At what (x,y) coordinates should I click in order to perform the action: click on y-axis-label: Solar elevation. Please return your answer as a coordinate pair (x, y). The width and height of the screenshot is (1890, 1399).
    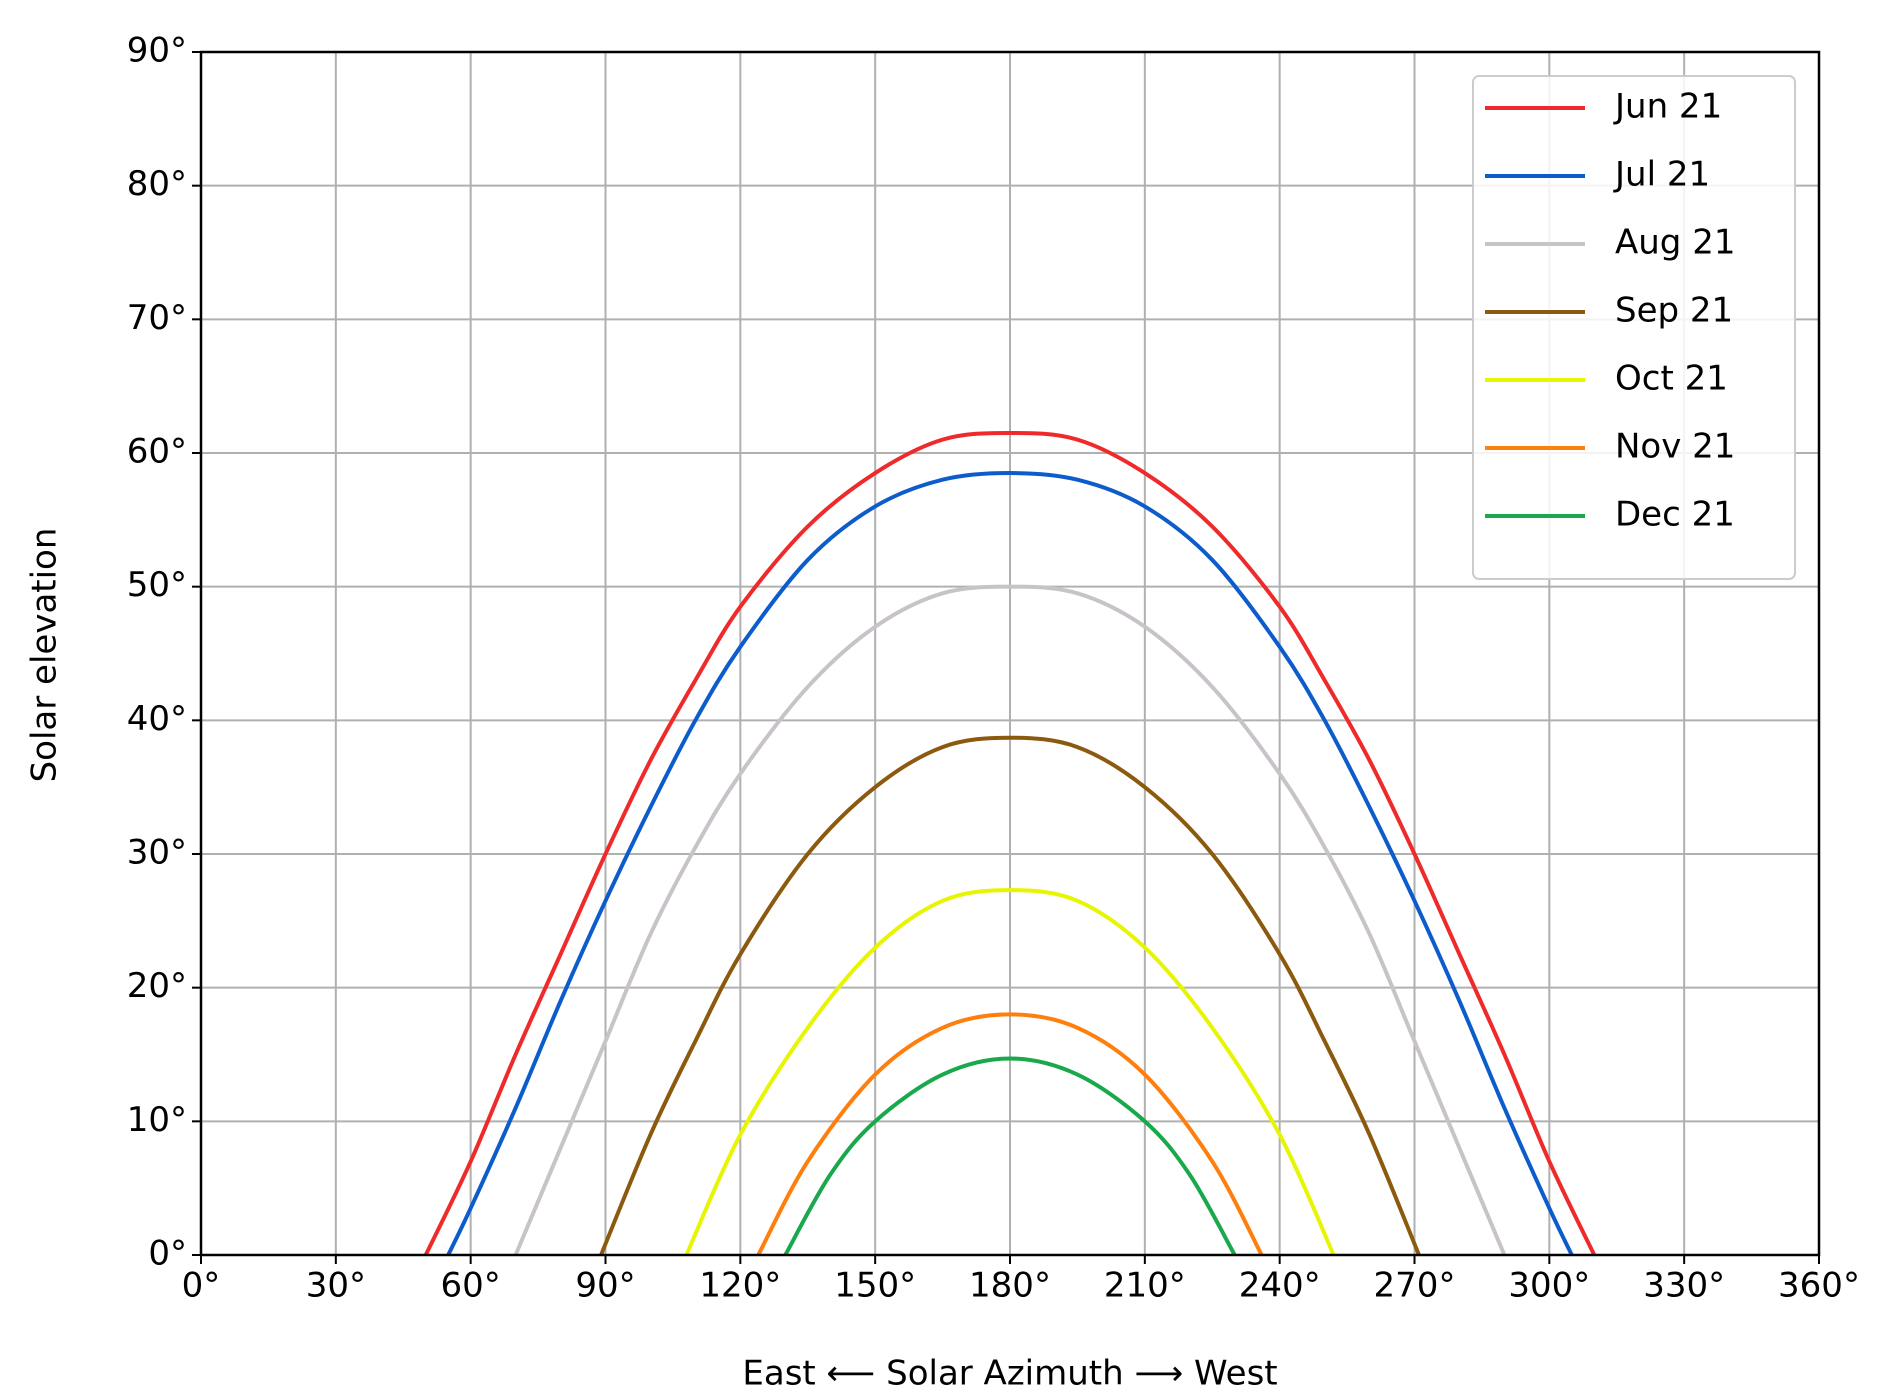
    Looking at the image, I should click on (45, 655).